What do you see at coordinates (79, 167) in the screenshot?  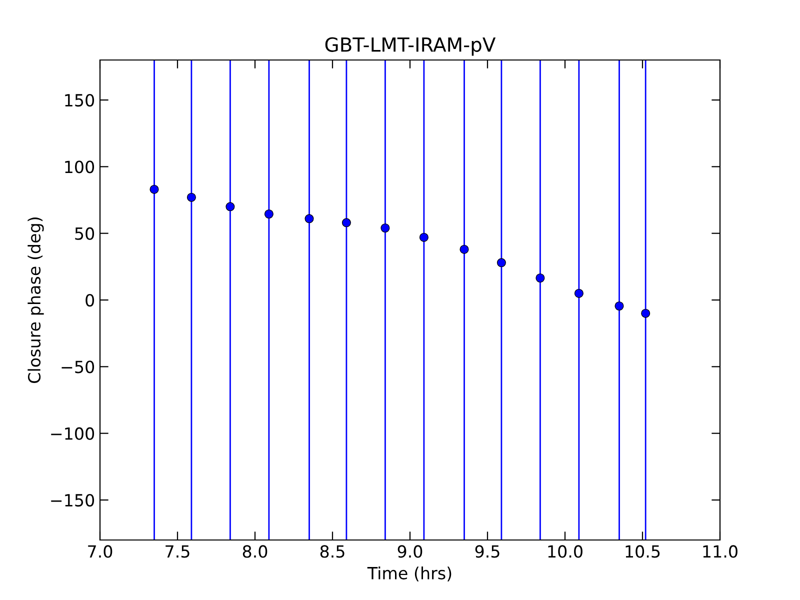 I see `y-tick-label: 100` at bounding box center [79, 167].